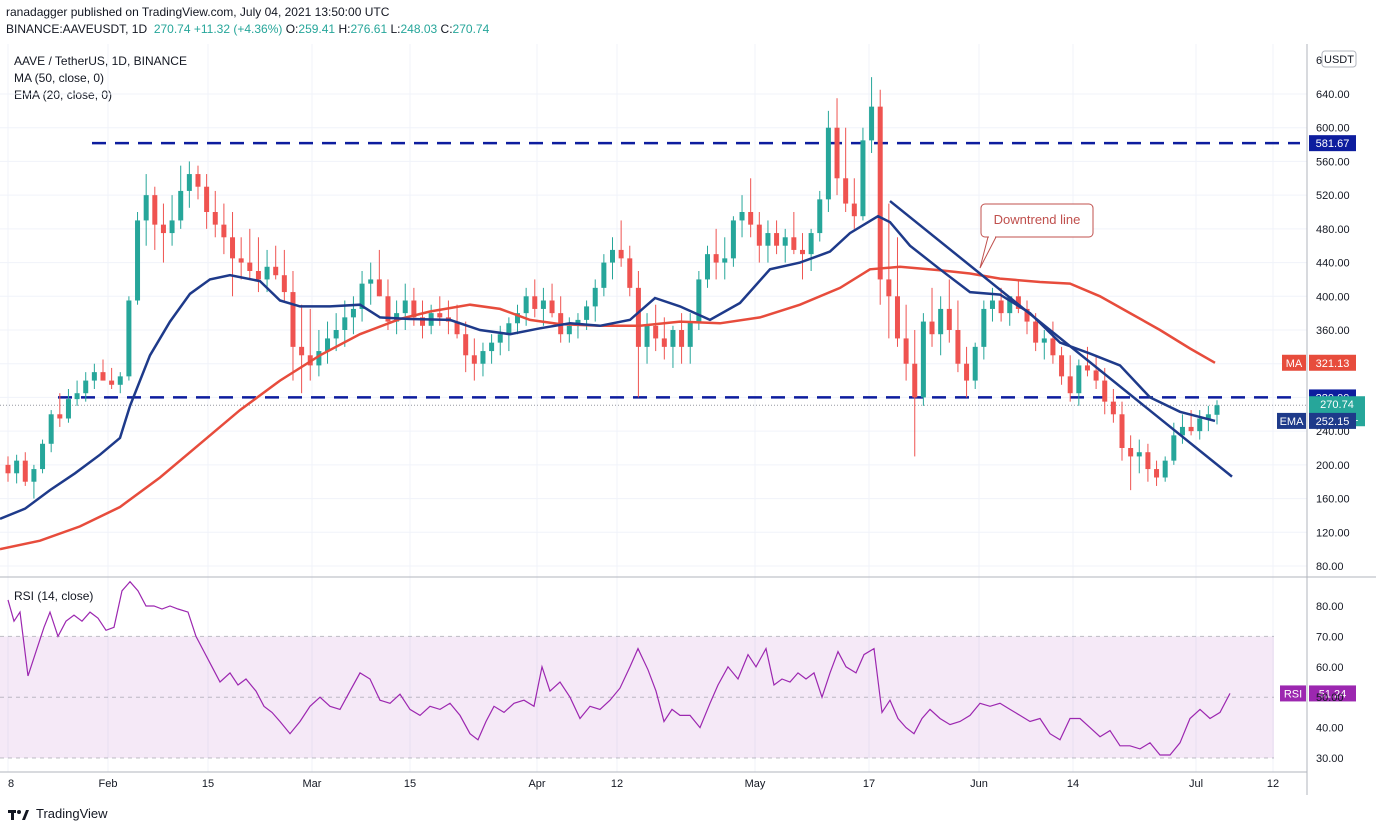 Image resolution: width=1376 pixels, height=833 pixels. I want to click on price-tick: 80.00, so click(1330, 567).